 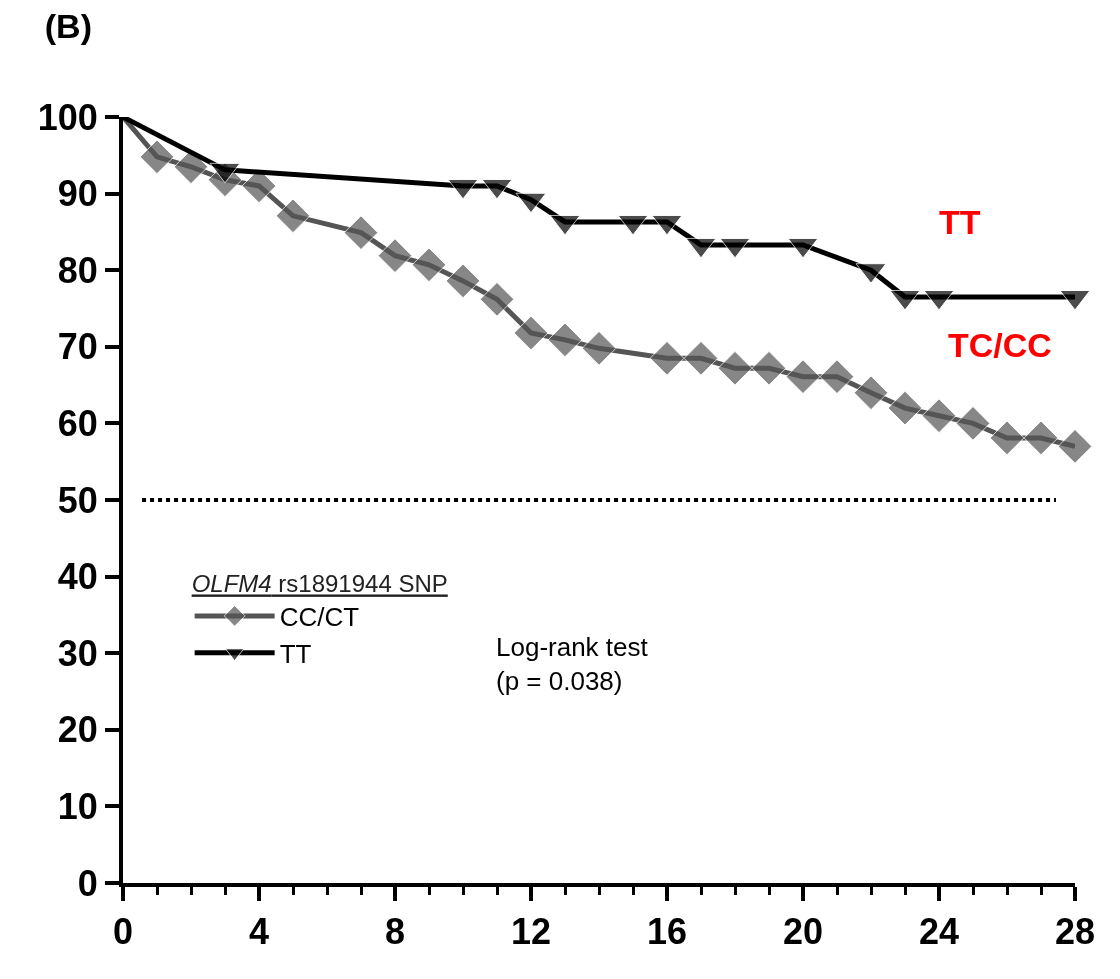 What do you see at coordinates (531, 932) in the screenshot?
I see `x-tick-label: 12` at bounding box center [531, 932].